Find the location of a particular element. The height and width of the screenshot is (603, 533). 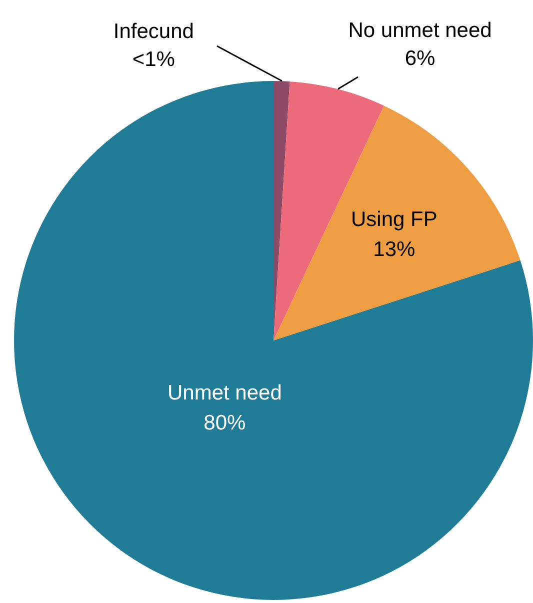

data-label: 6% is located at coordinates (420, 58).